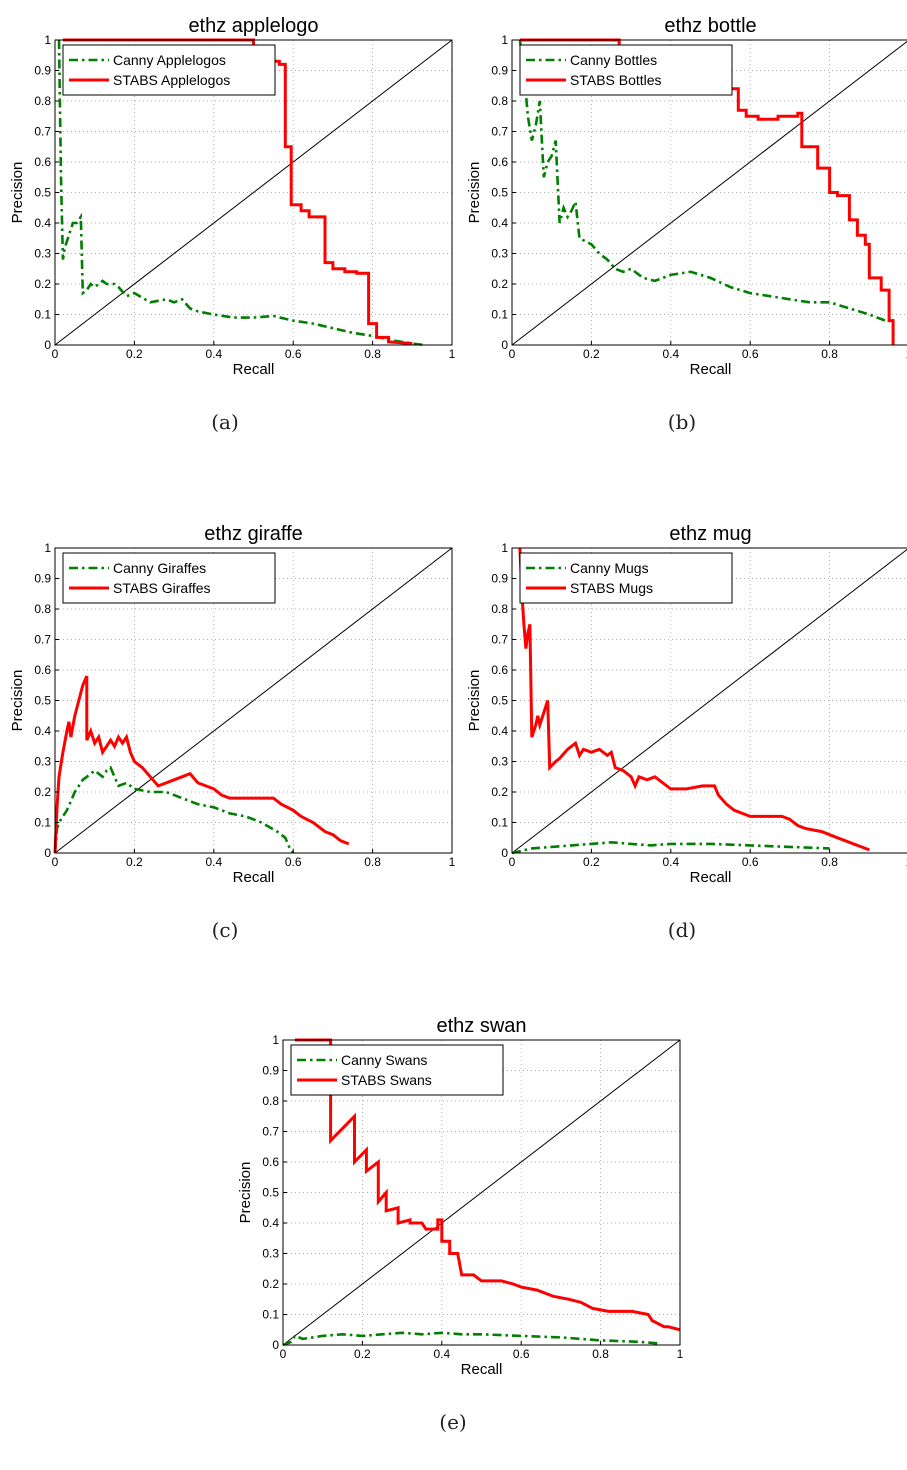 The height and width of the screenshot is (1470, 907). What do you see at coordinates (906, 862) in the screenshot?
I see `x-tick-label: 1` at bounding box center [906, 862].